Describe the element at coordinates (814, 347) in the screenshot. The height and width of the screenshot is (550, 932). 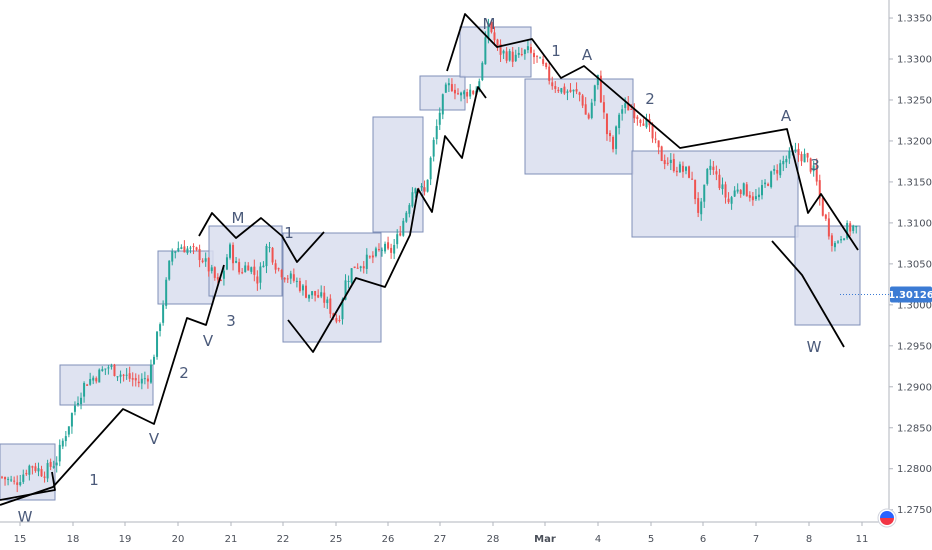
I see `wave-label: W` at that location.